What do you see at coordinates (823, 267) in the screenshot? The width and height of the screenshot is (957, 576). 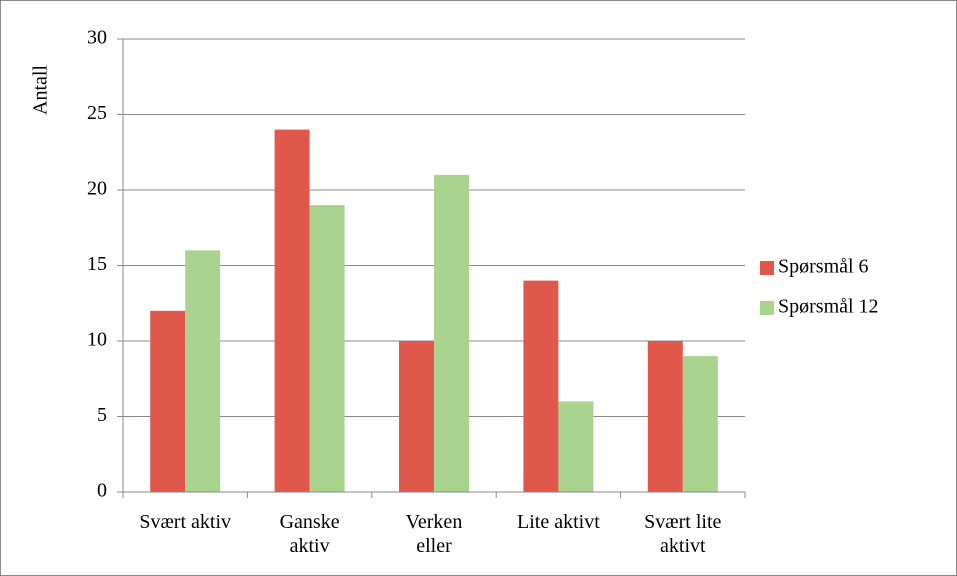 I see `legend-label: Spørsmål 6` at bounding box center [823, 267].